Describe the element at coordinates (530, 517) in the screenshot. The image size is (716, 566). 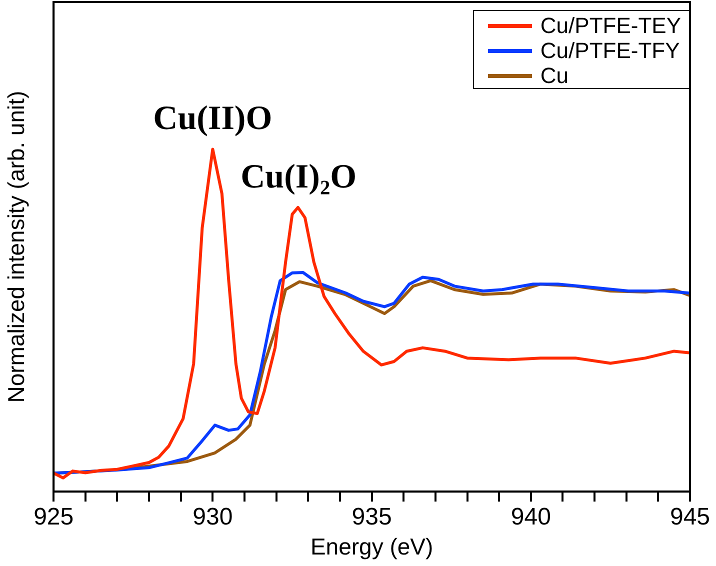
I see `x-tick-label: 940` at that location.